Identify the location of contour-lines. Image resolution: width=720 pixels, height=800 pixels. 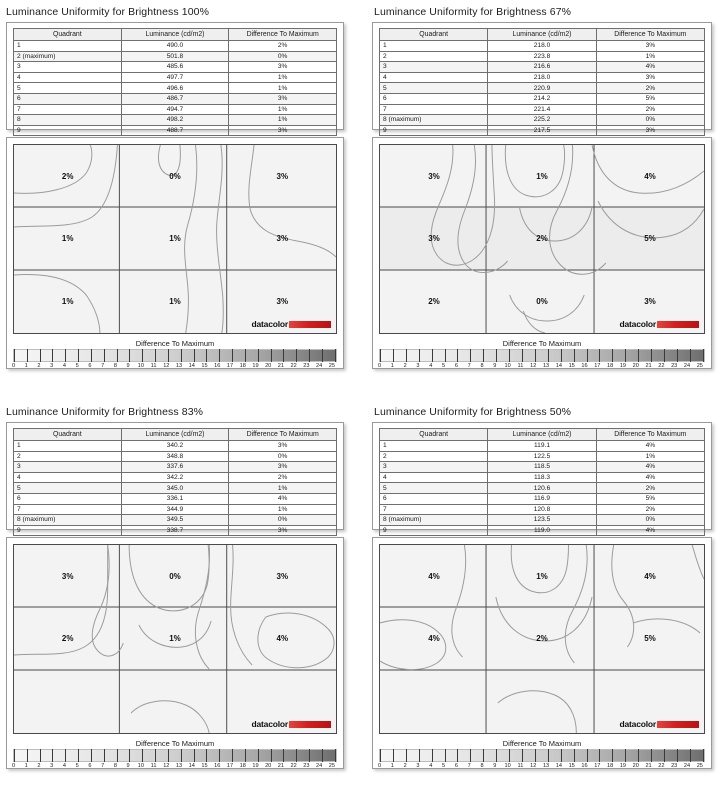
(175, 239).